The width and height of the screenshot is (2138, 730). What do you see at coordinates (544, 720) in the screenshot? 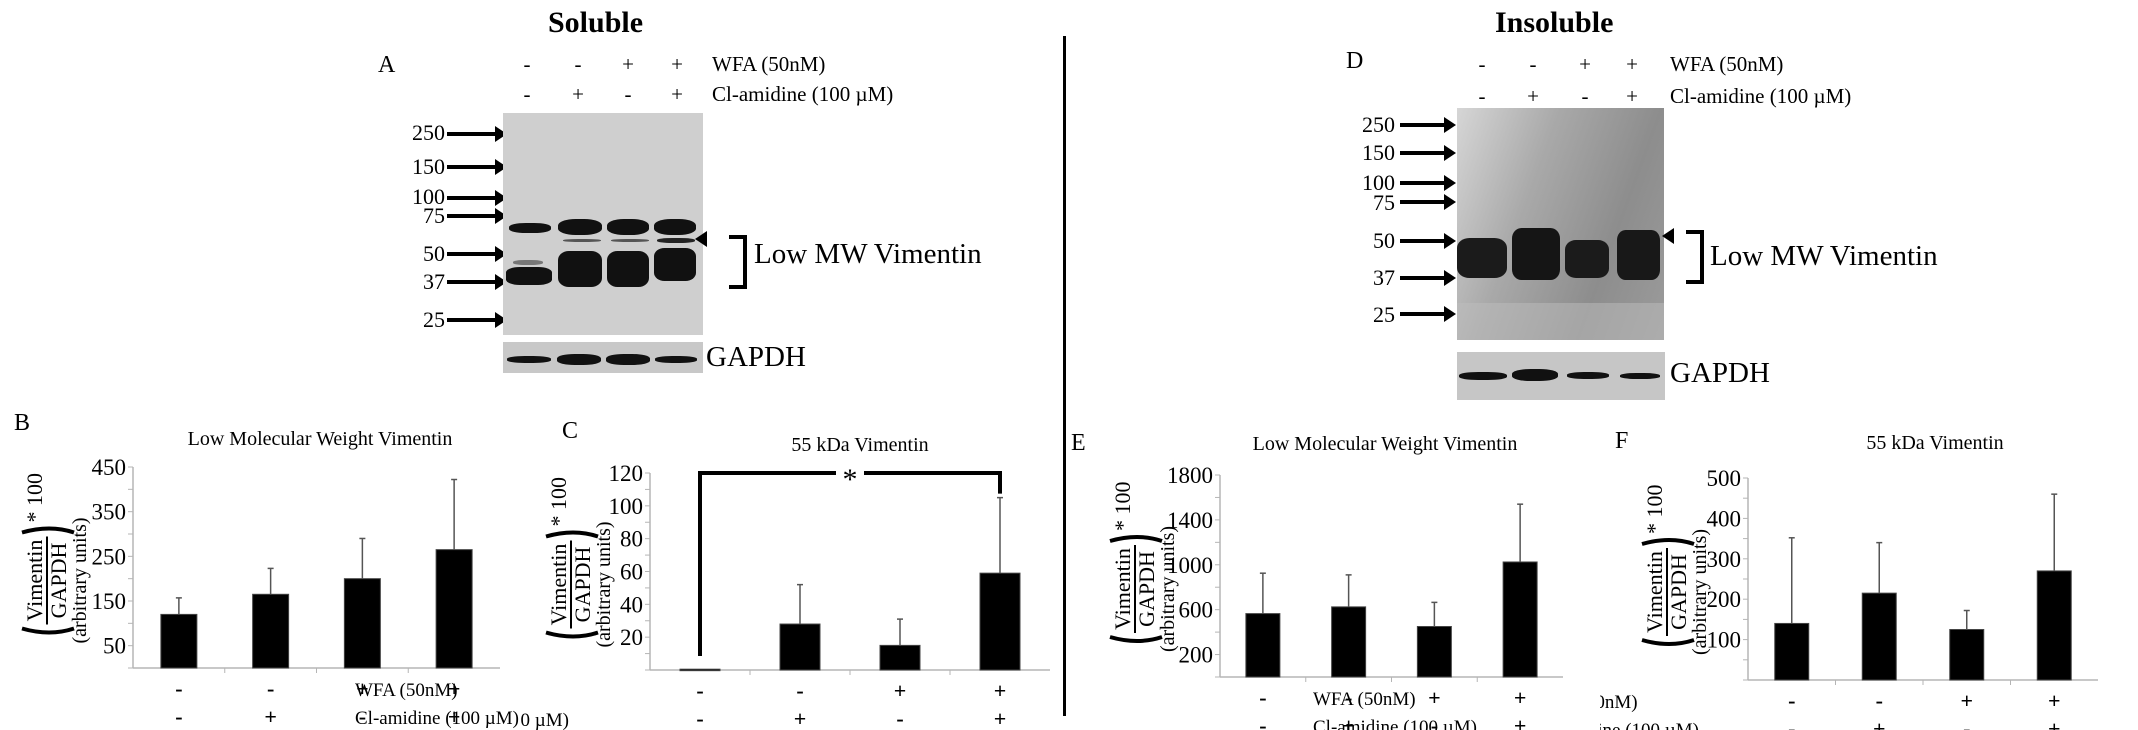
I see `x-clamidine-label: Cl-amidine (100 µM)` at bounding box center [544, 720].